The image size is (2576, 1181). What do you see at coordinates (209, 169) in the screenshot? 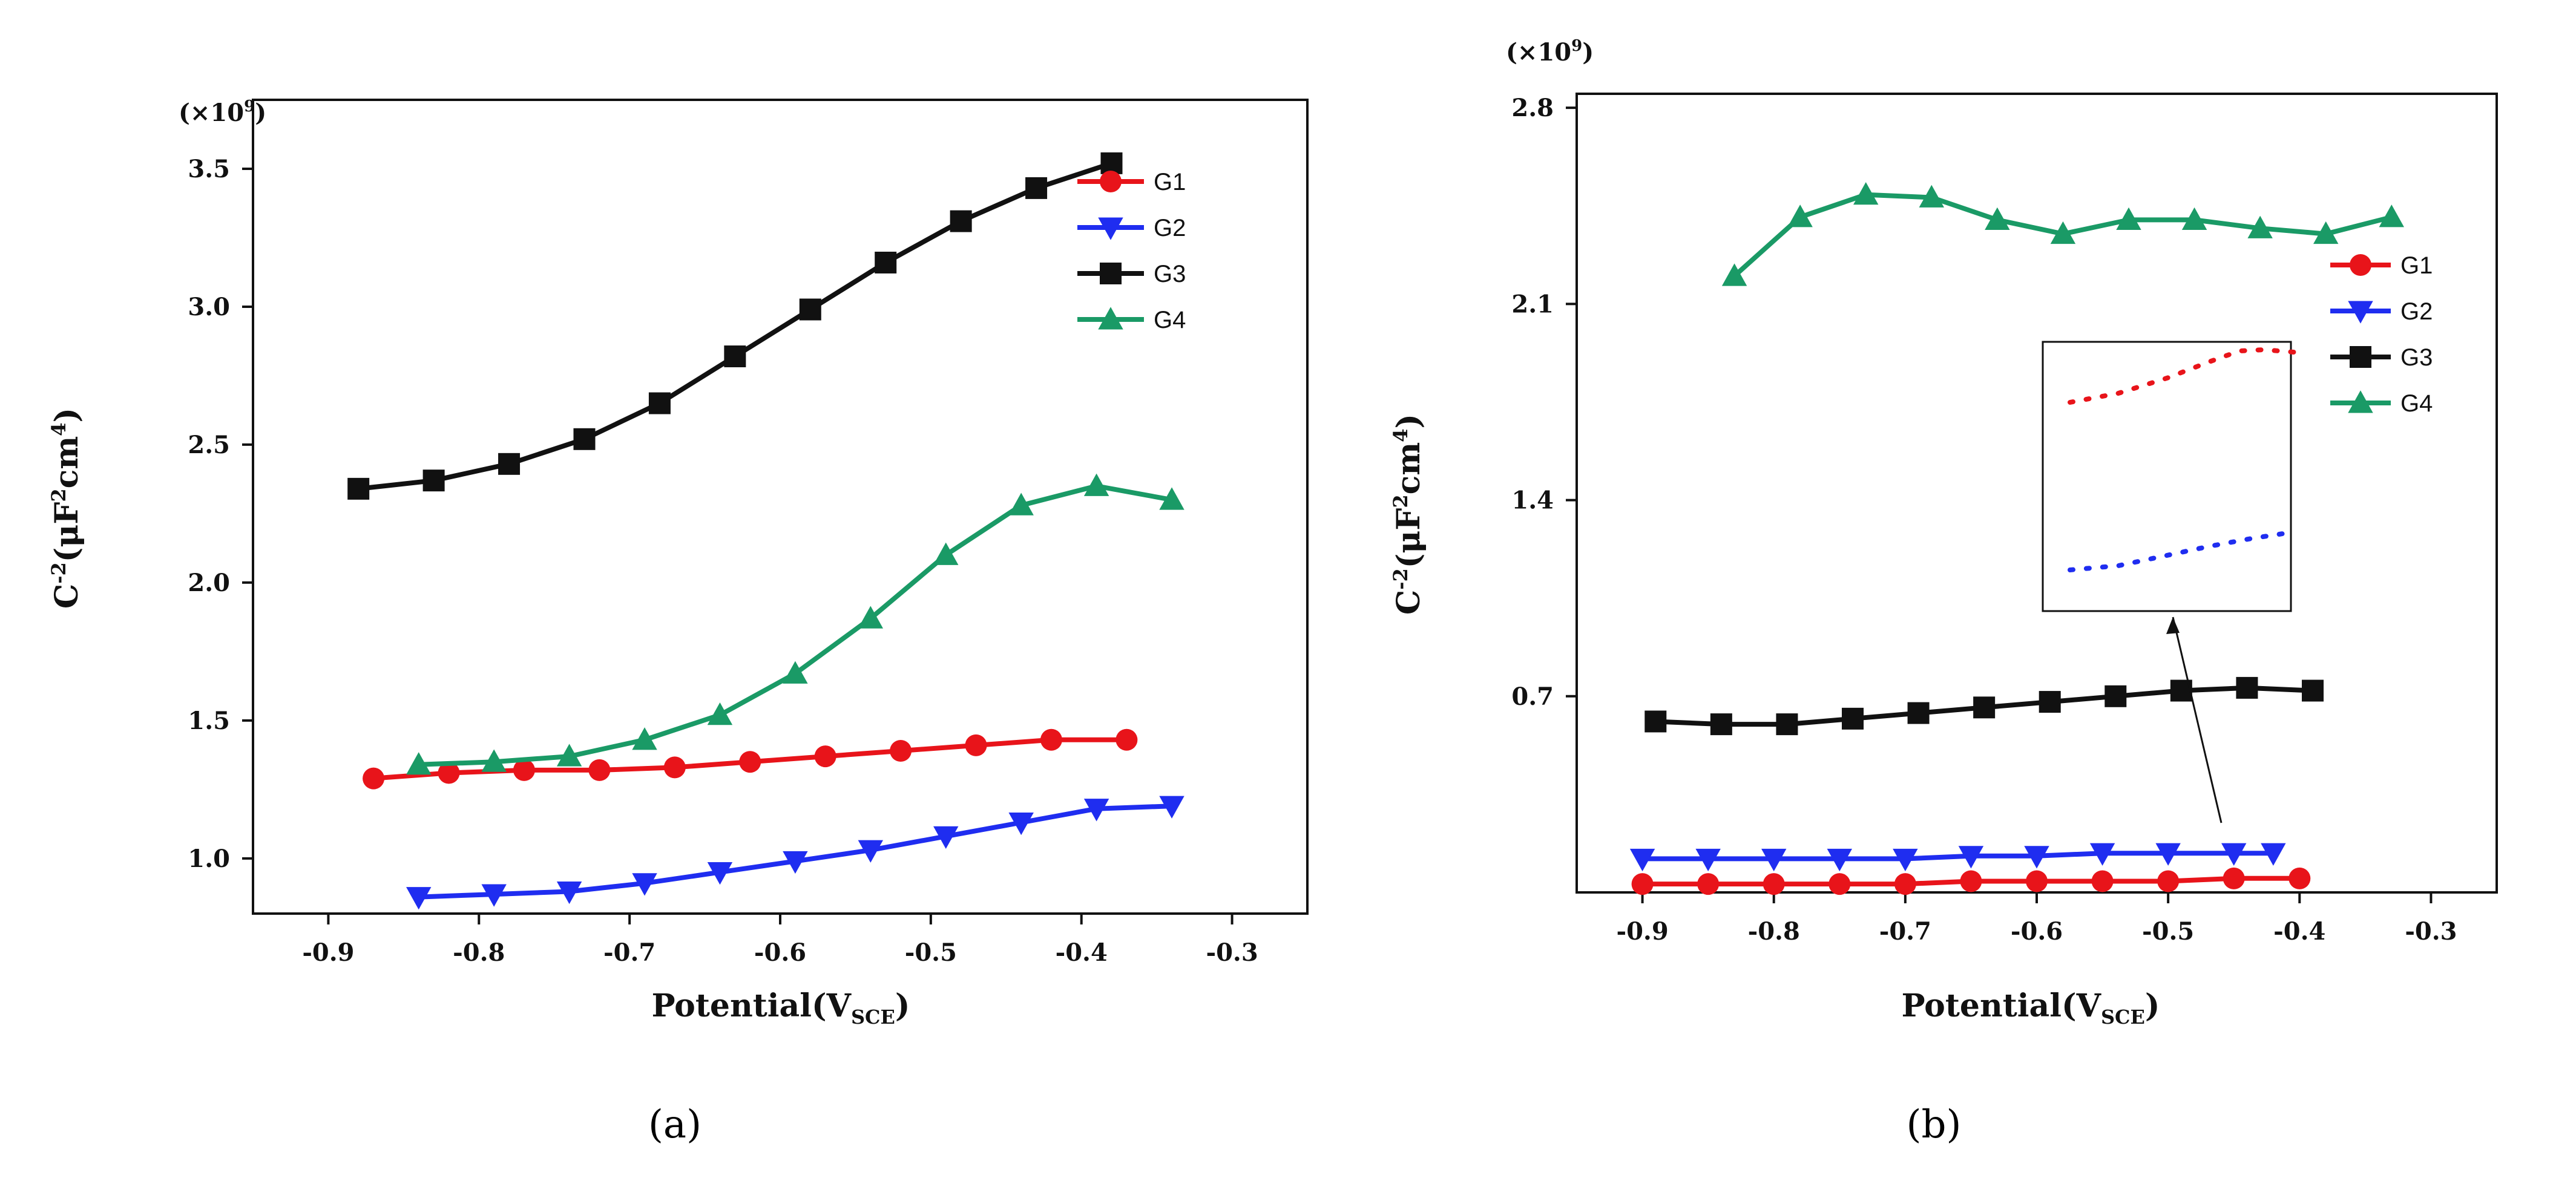
I see `y-tick-label: 3.5` at bounding box center [209, 169].